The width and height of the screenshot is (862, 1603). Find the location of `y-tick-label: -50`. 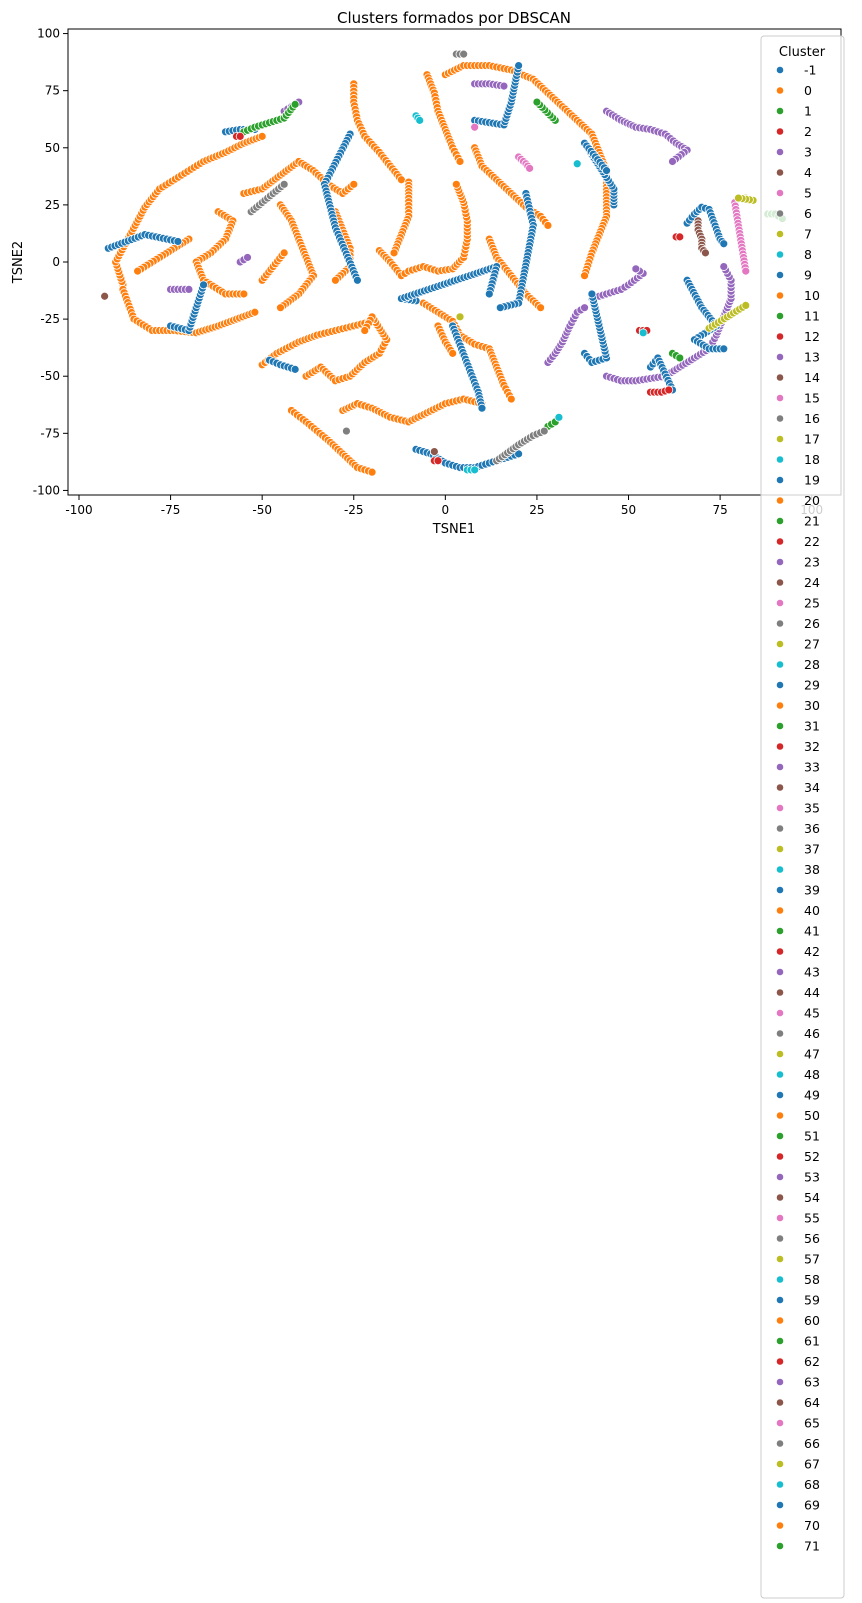

y-tick-label: -50 is located at coordinates (50, 376).